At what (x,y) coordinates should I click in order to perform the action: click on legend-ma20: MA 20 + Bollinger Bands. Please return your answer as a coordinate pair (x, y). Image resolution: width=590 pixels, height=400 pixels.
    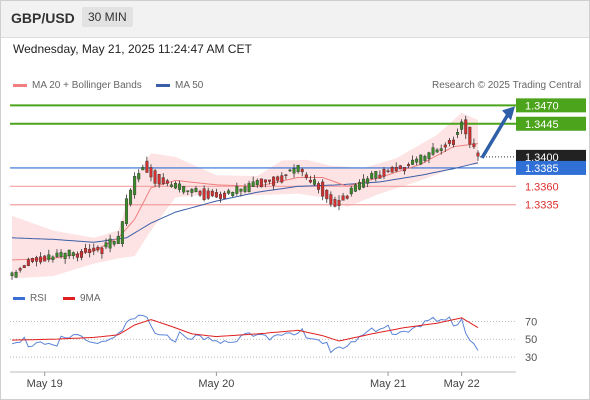
    Looking at the image, I should click on (77, 85).